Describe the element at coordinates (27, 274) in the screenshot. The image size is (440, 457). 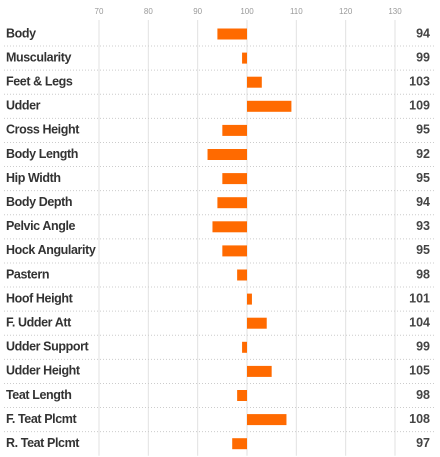
I see `category-label: Pastern` at that location.